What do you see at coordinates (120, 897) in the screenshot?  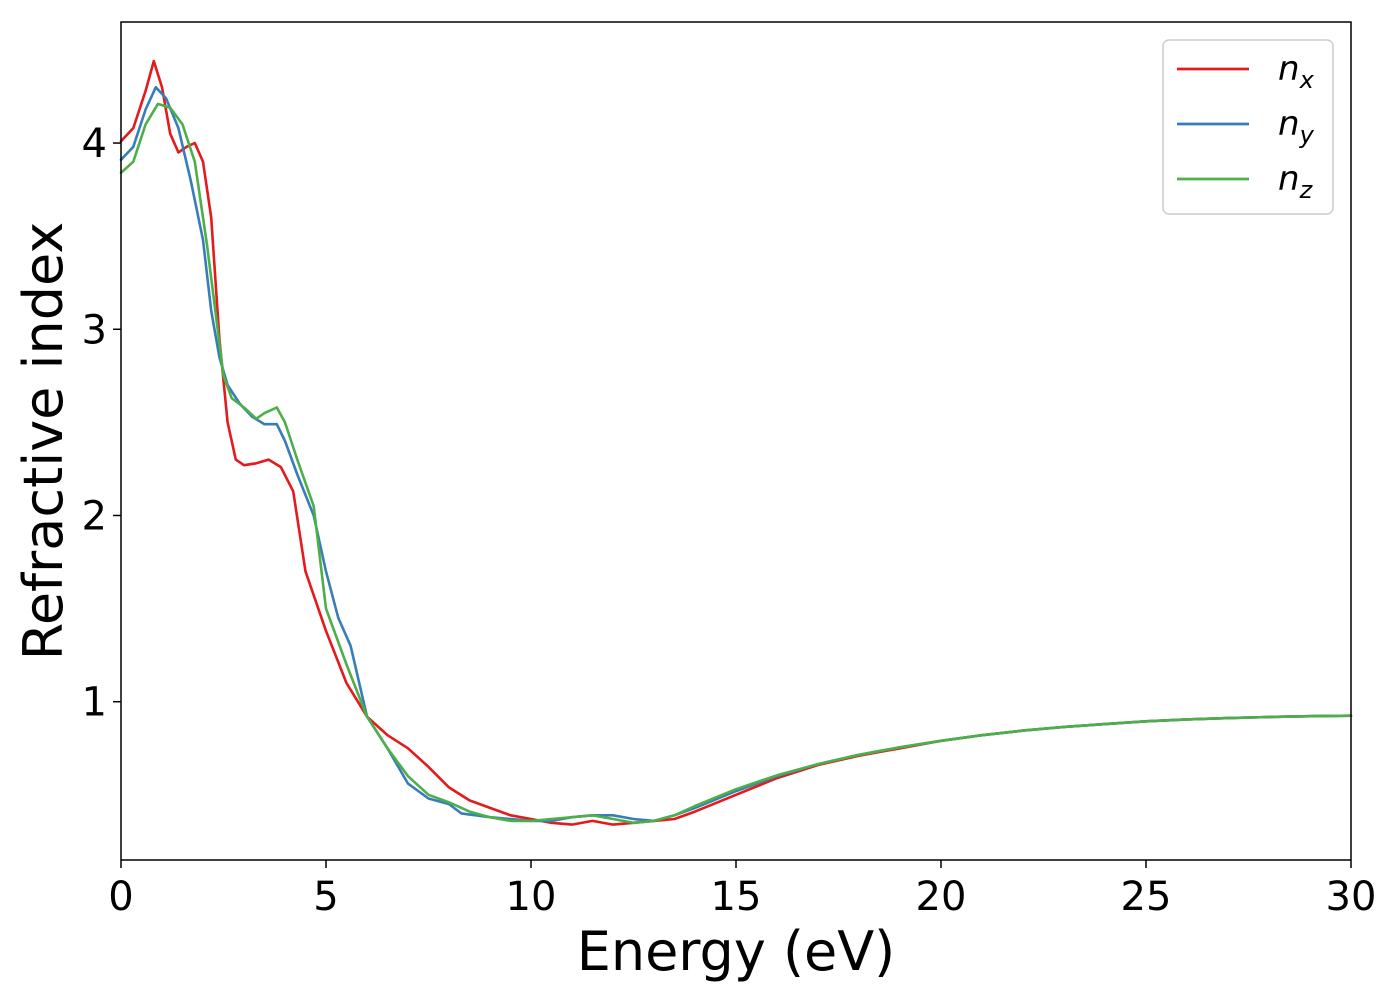 I see `x-tick-label: 0` at bounding box center [120, 897].